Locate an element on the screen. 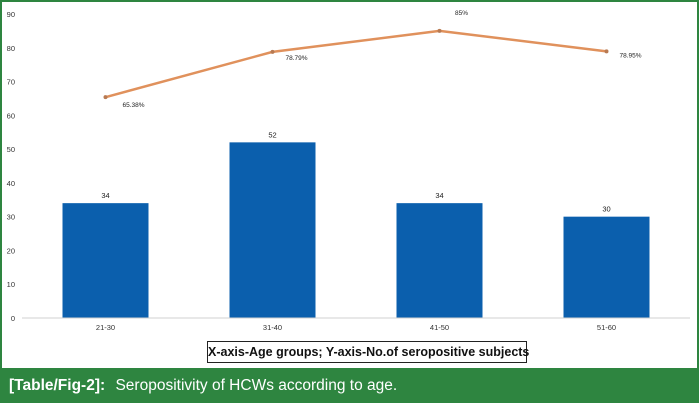 This screenshot has height=403, width=699. x-tick-label: 41-50 is located at coordinates (439, 327).